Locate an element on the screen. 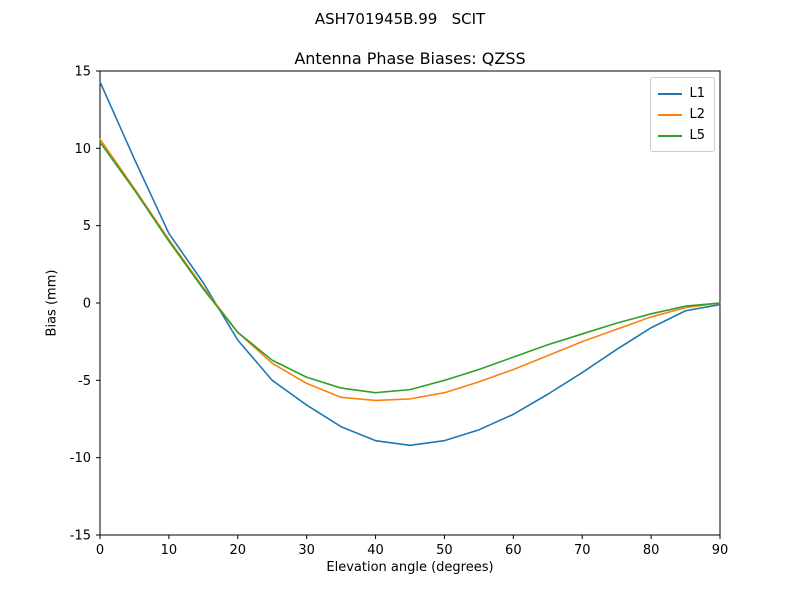  y-tick-label: 5 is located at coordinates (87, 226).